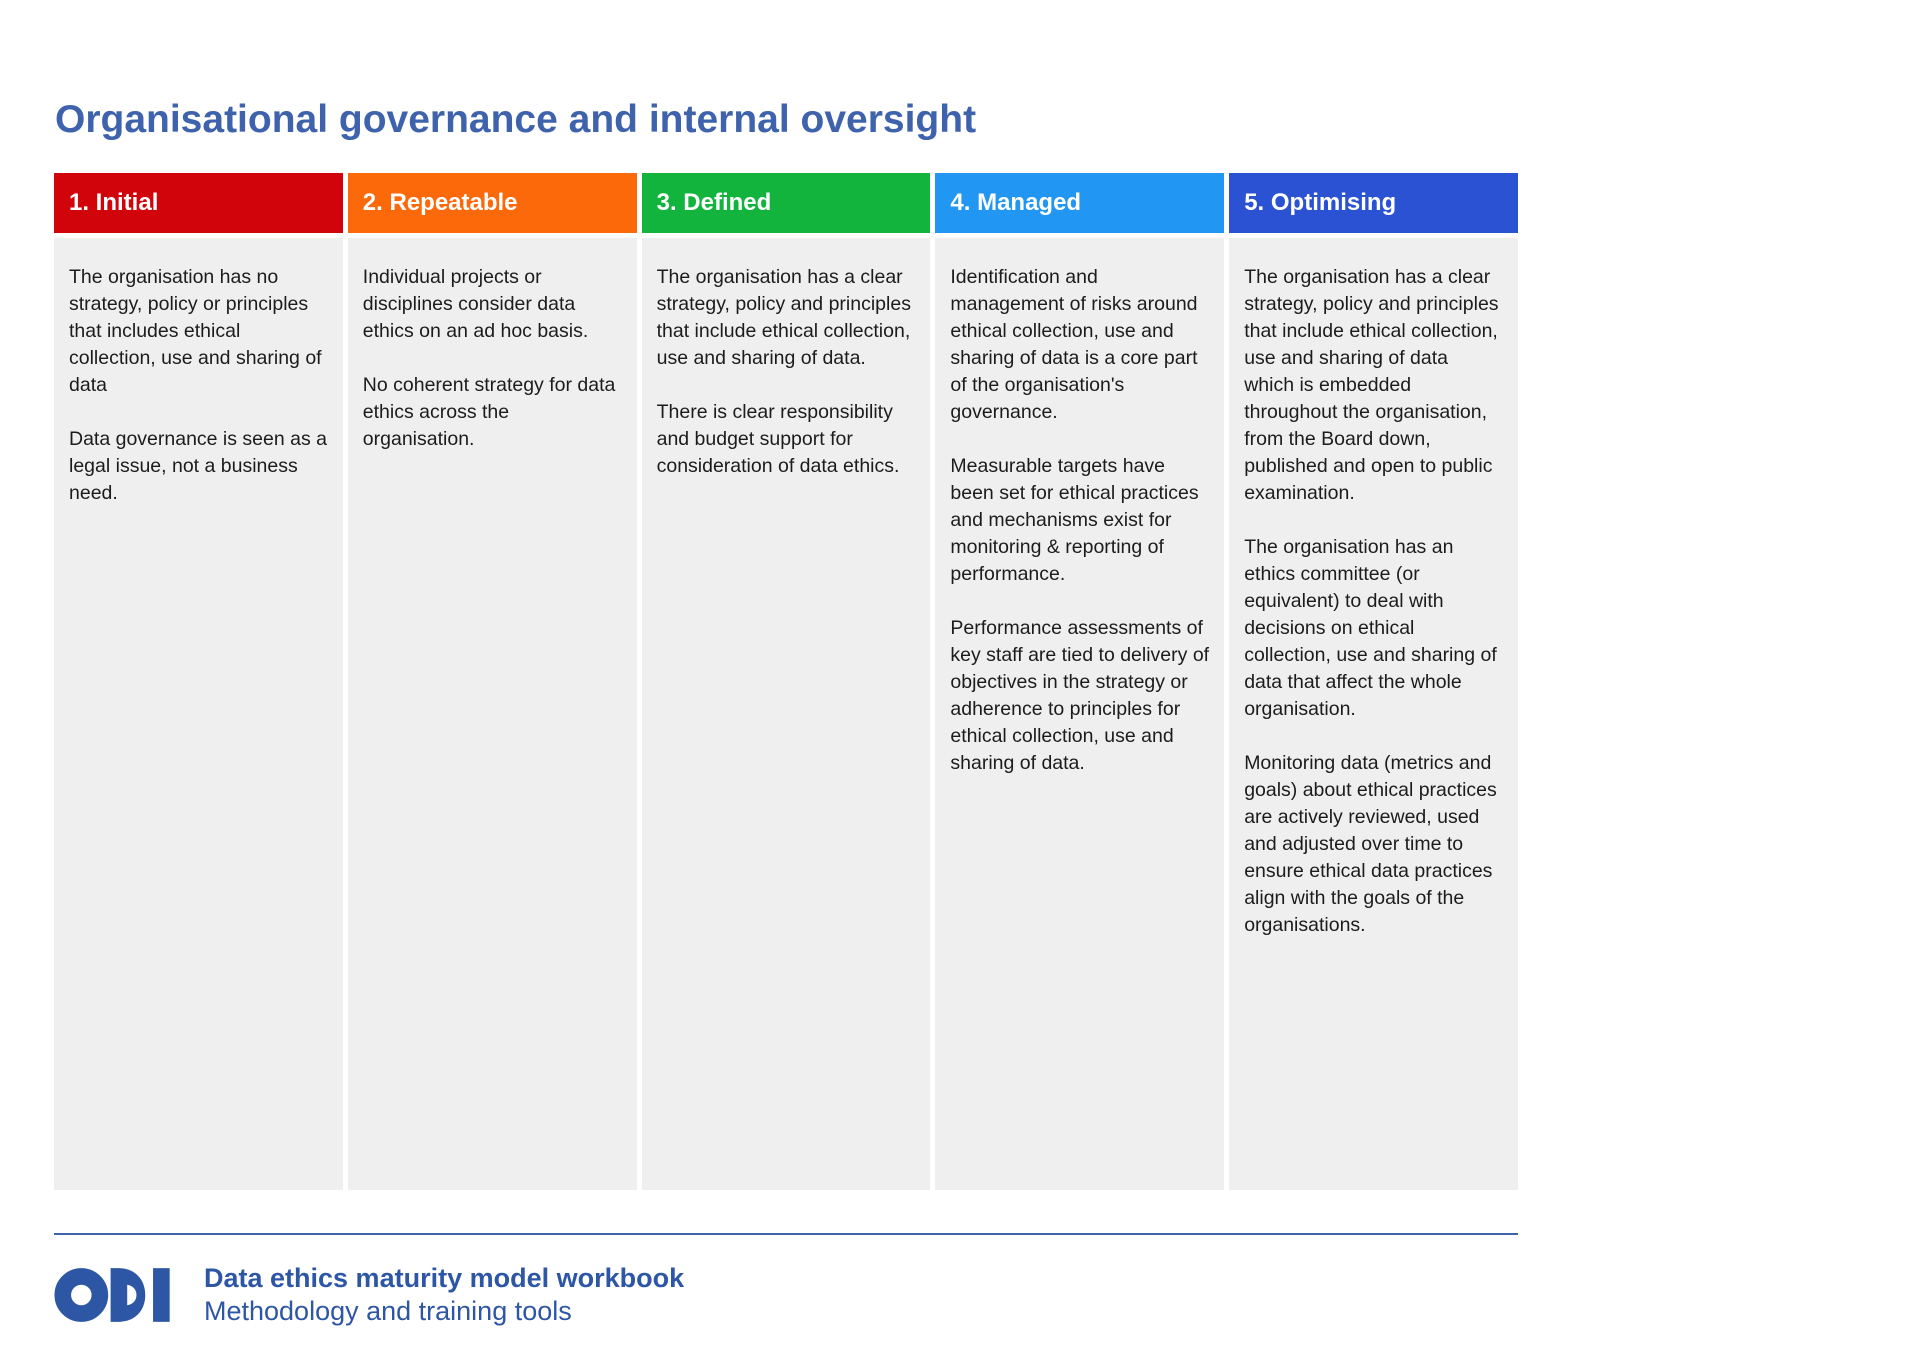 This screenshot has height=1359, width=1920. What do you see at coordinates (198, 203) in the screenshot?
I see `column-header-initial: 1. Initial` at bounding box center [198, 203].